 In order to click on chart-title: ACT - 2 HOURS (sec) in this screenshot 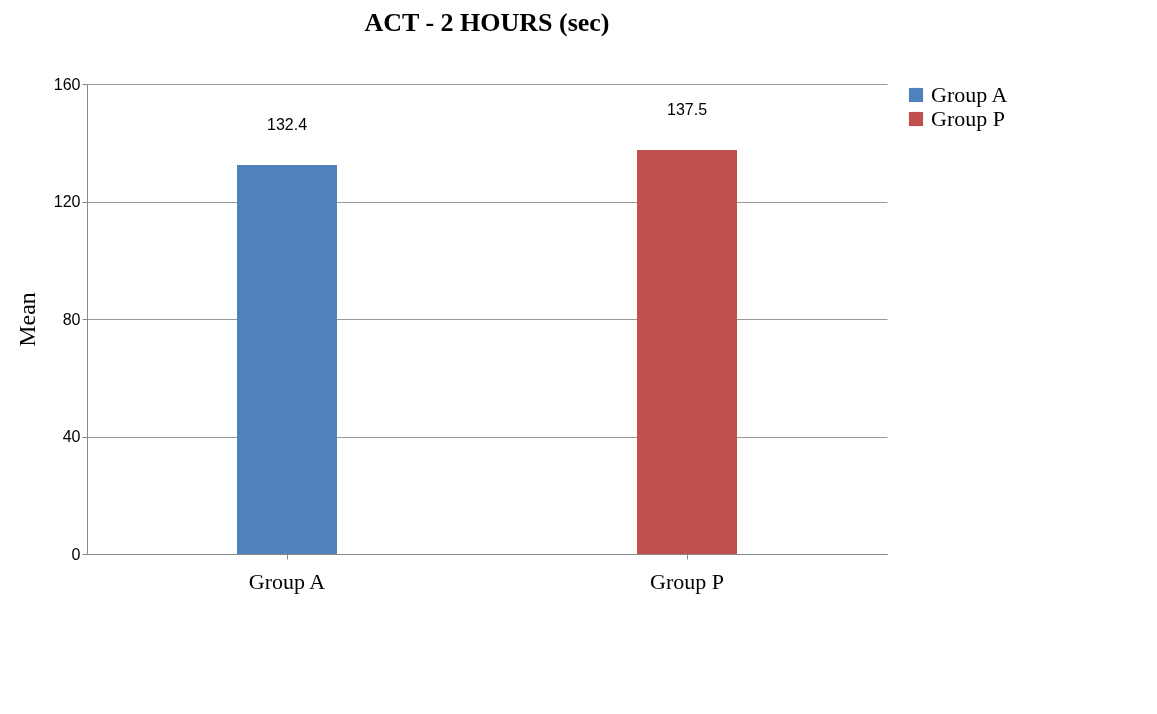, I will do `click(487, 22)`.